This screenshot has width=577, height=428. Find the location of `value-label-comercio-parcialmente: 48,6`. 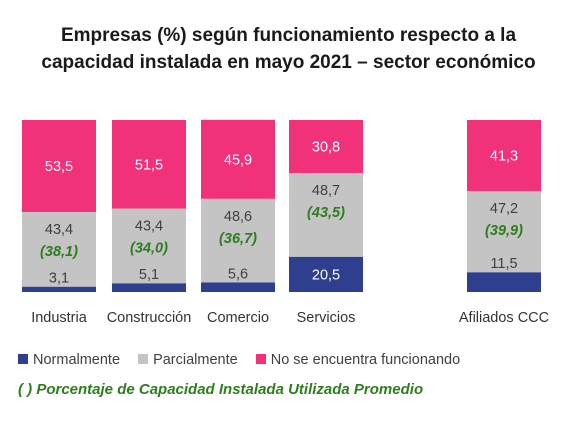

value-label-comercio-parcialmente: 48,6 is located at coordinates (238, 217).